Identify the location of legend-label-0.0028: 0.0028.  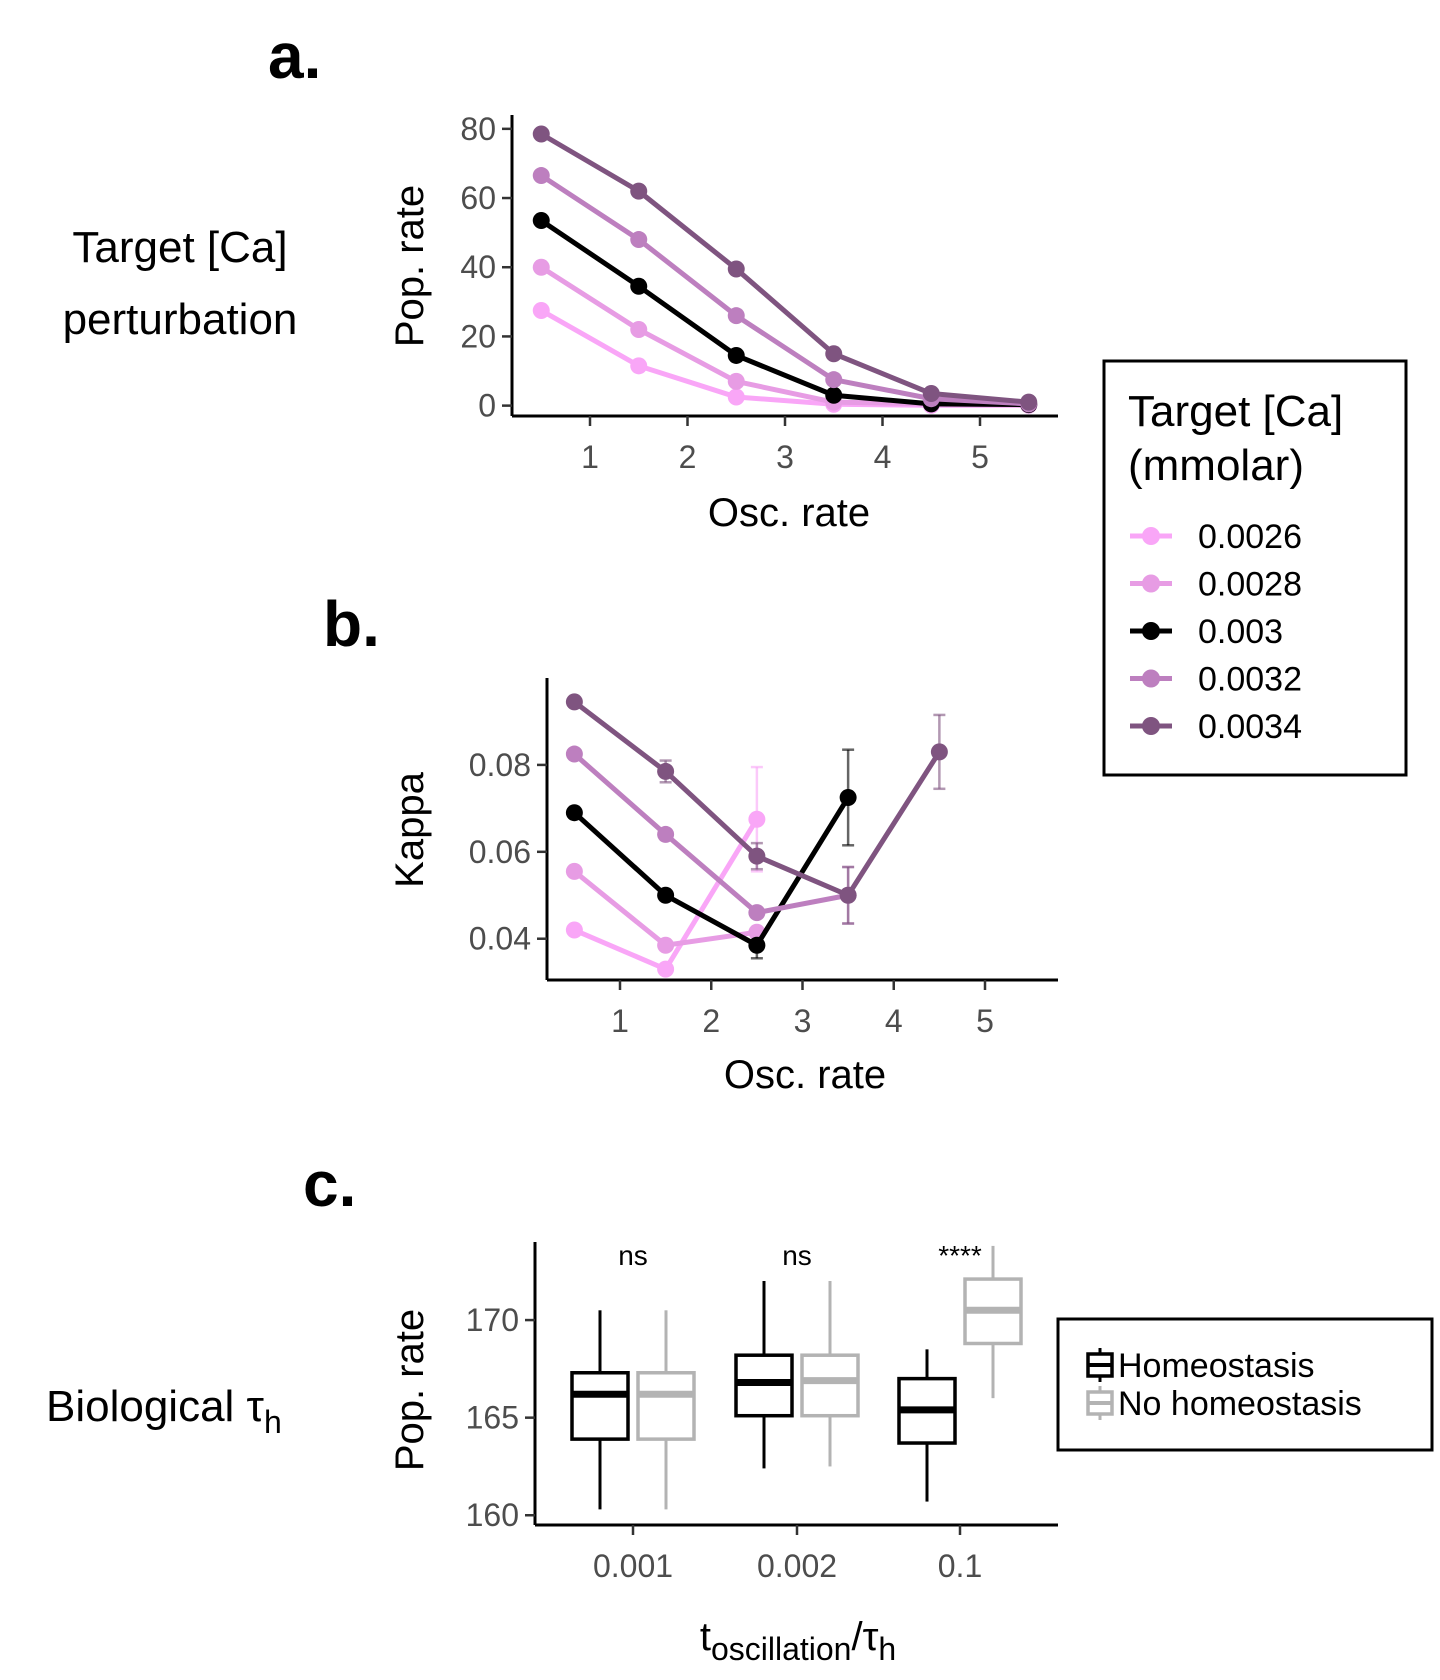
(1250, 585).